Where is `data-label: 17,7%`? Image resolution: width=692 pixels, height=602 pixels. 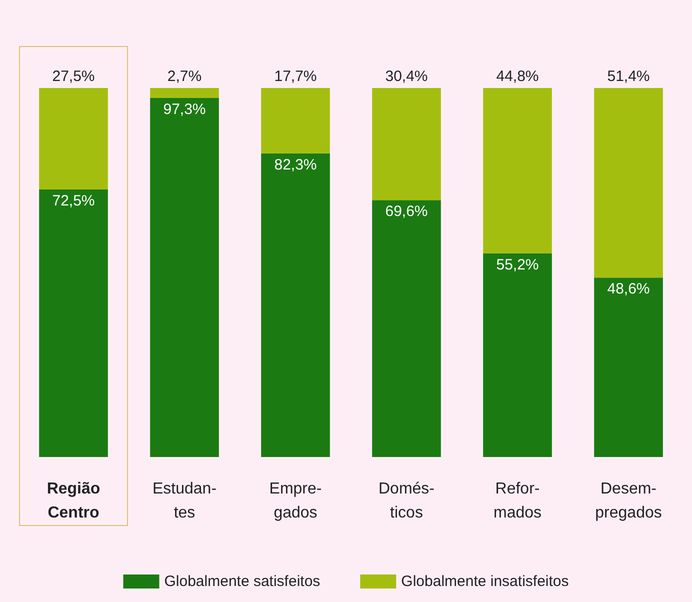 data-label: 17,7% is located at coordinates (295, 76).